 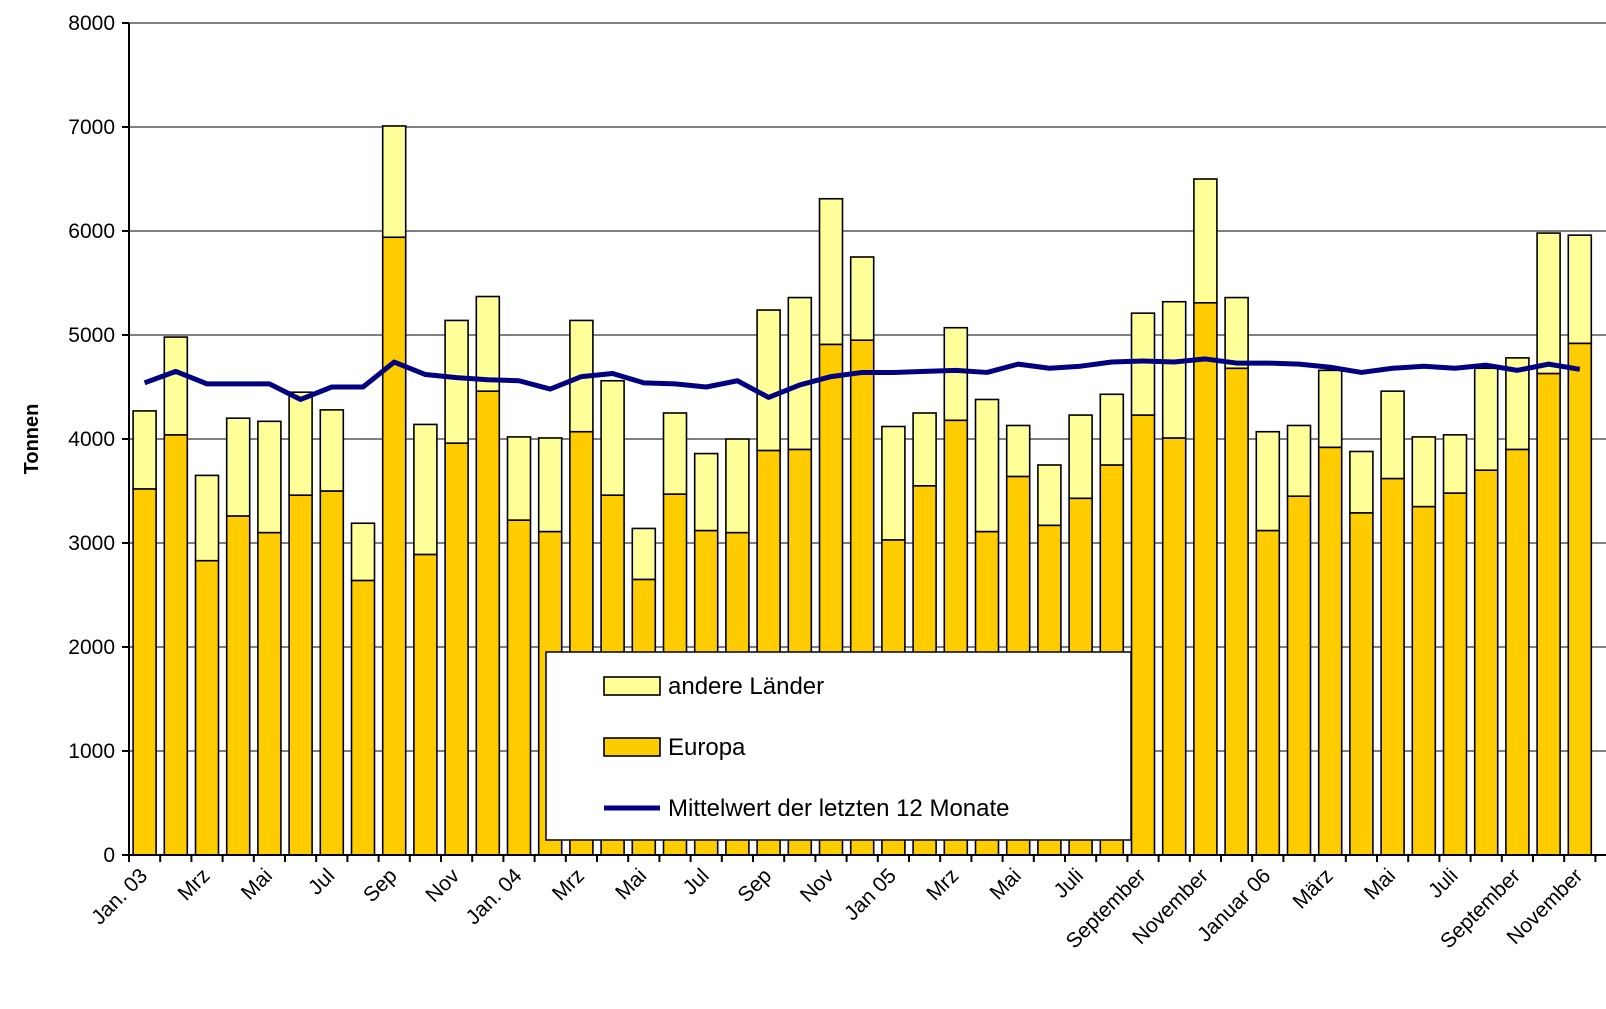 What do you see at coordinates (862, 379) in the screenshot?
I see `line-series` at bounding box center [862, 379].